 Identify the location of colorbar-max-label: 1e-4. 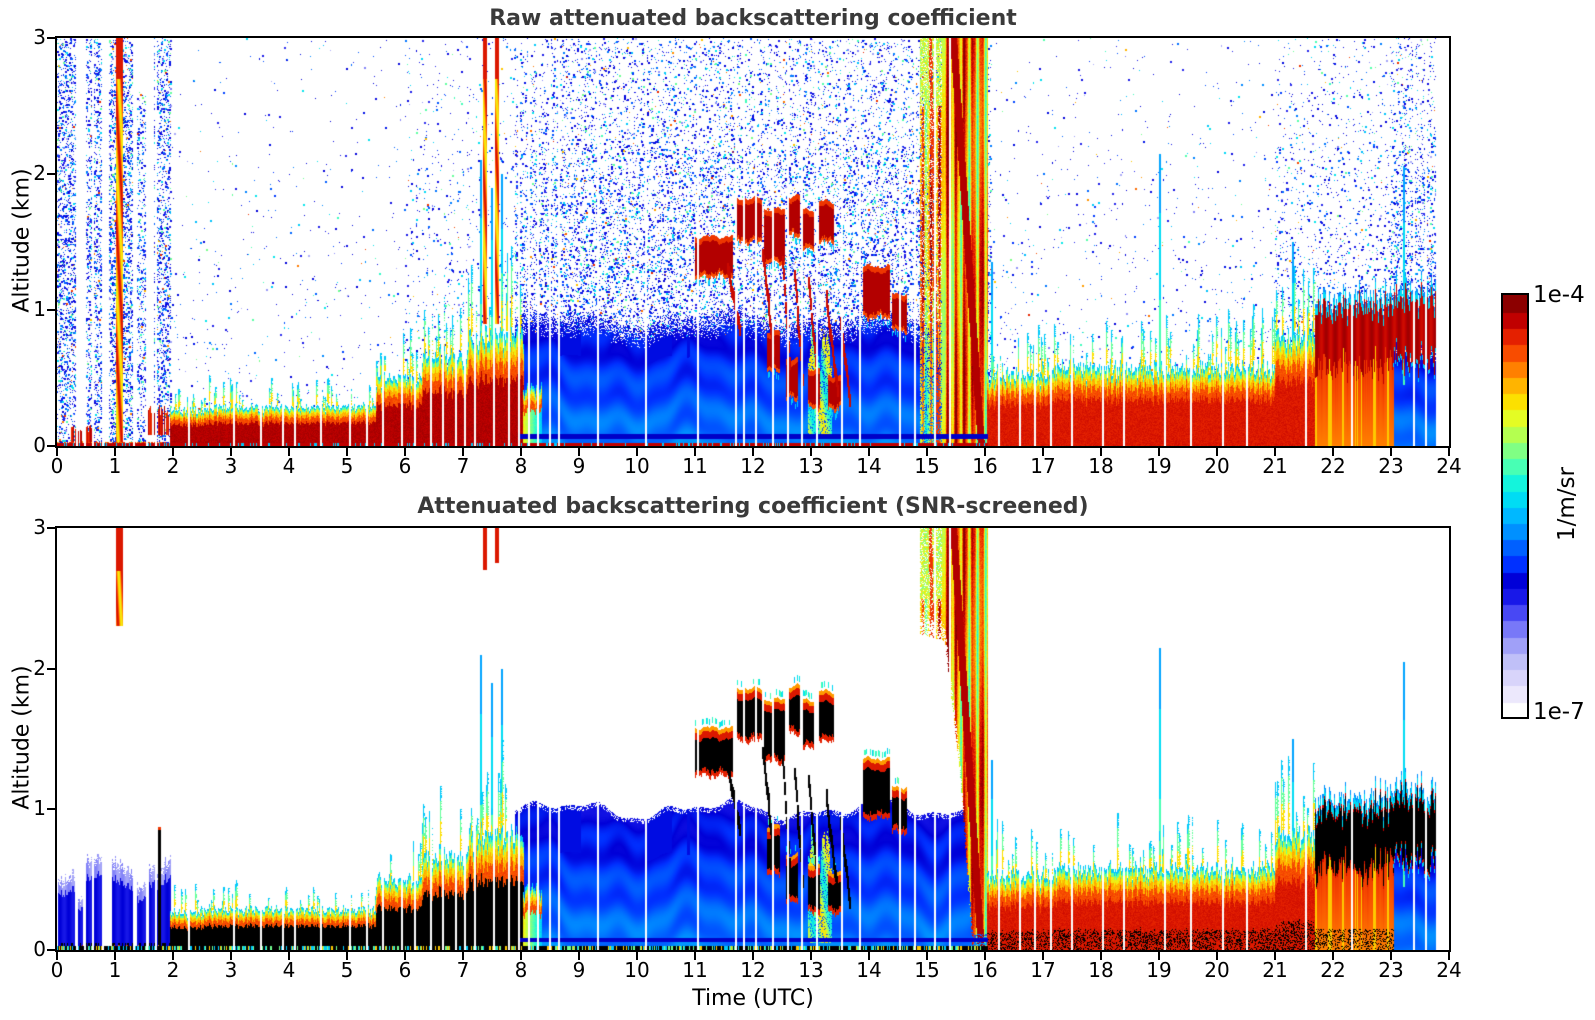
(1559, 295).